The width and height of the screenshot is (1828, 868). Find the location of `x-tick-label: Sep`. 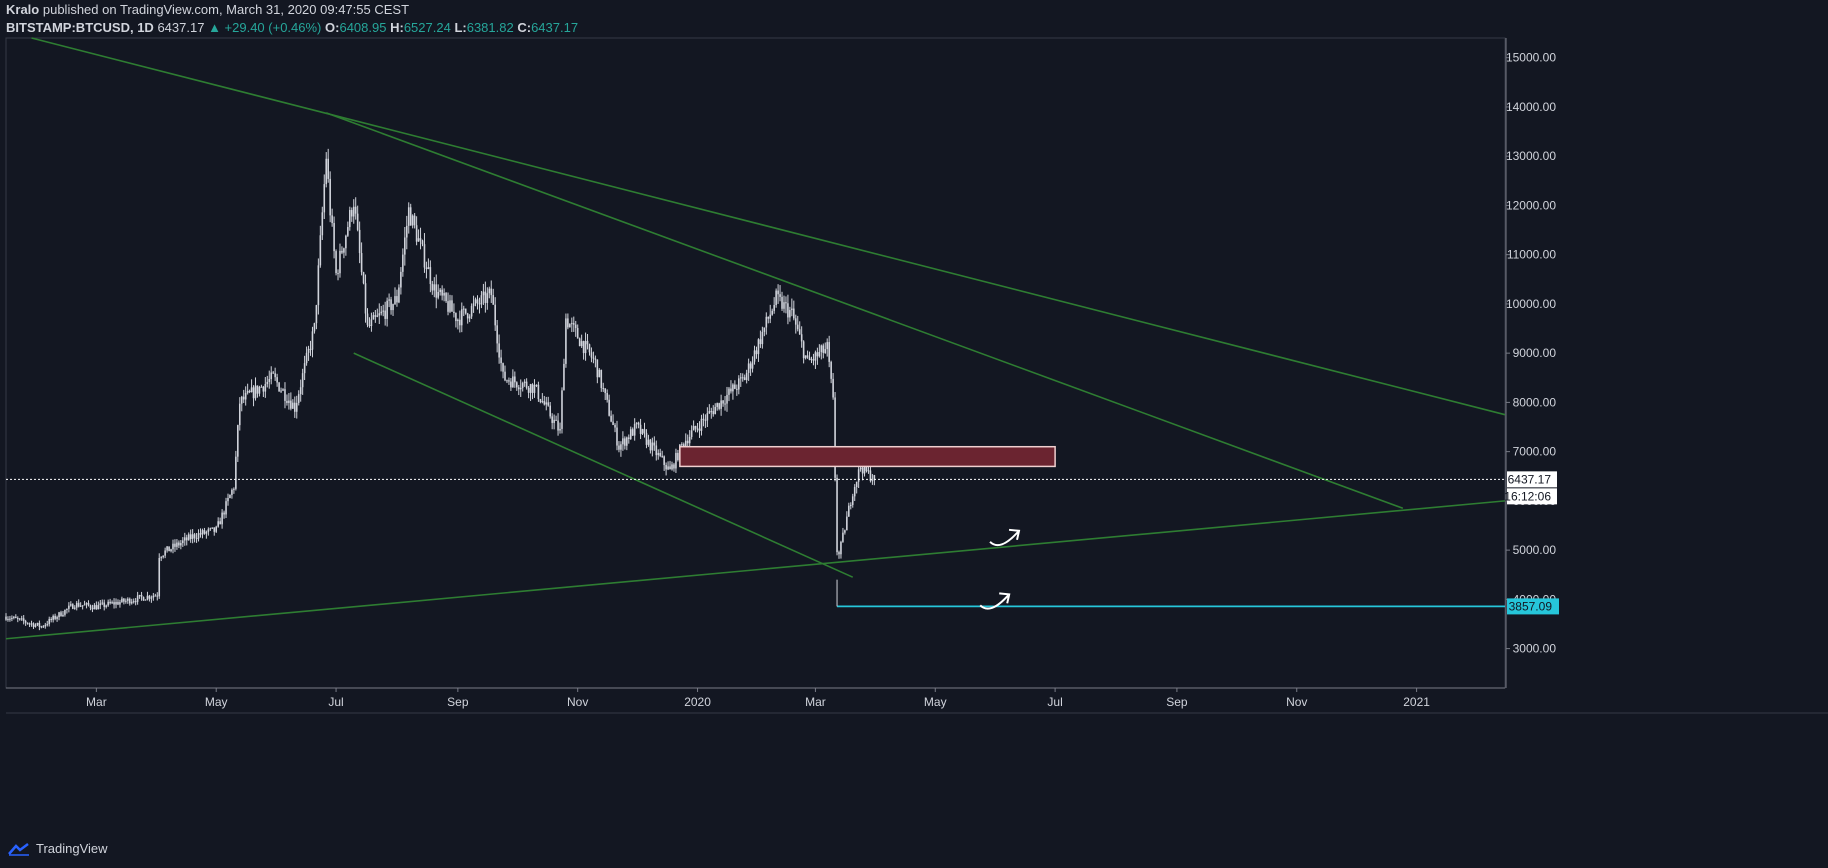

x-tick-label: Sep is located at coordinates (1177, 702).